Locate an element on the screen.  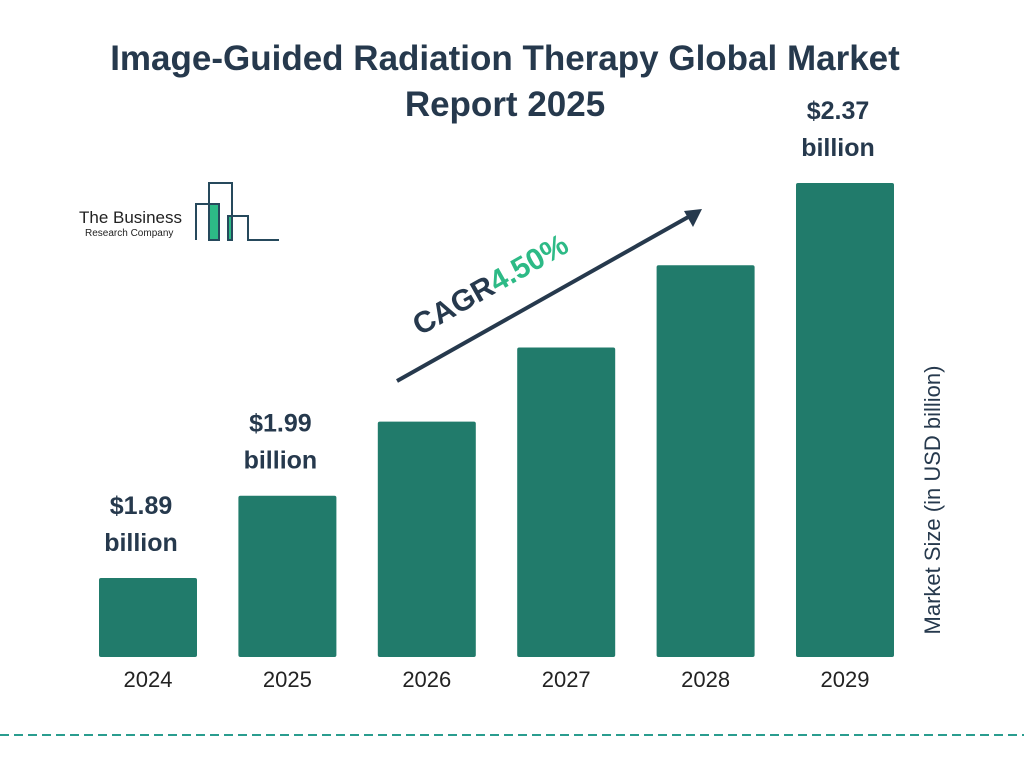
value-label-2029-2: billion is located at coordinates (838, 148).